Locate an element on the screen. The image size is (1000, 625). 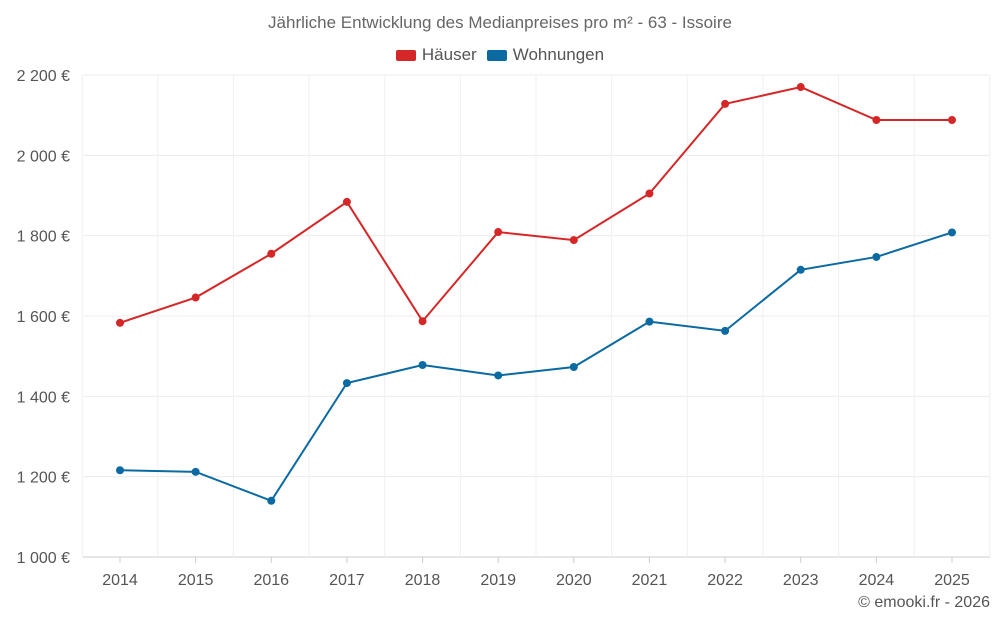
x-tick-label: 2017 is located at coordinates (347, 580).